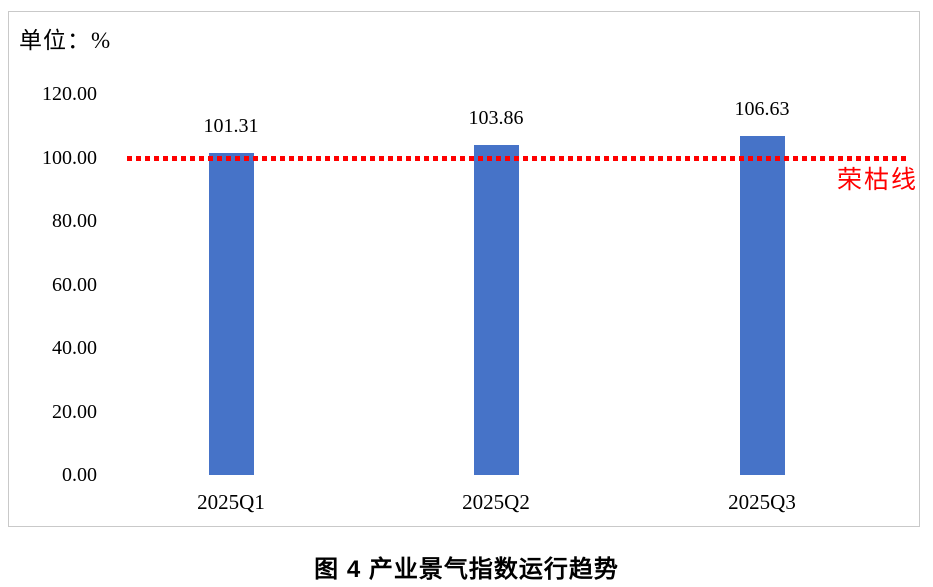  I want to click on x-axis-tick-label: 2025Q2, so click(496, 502).